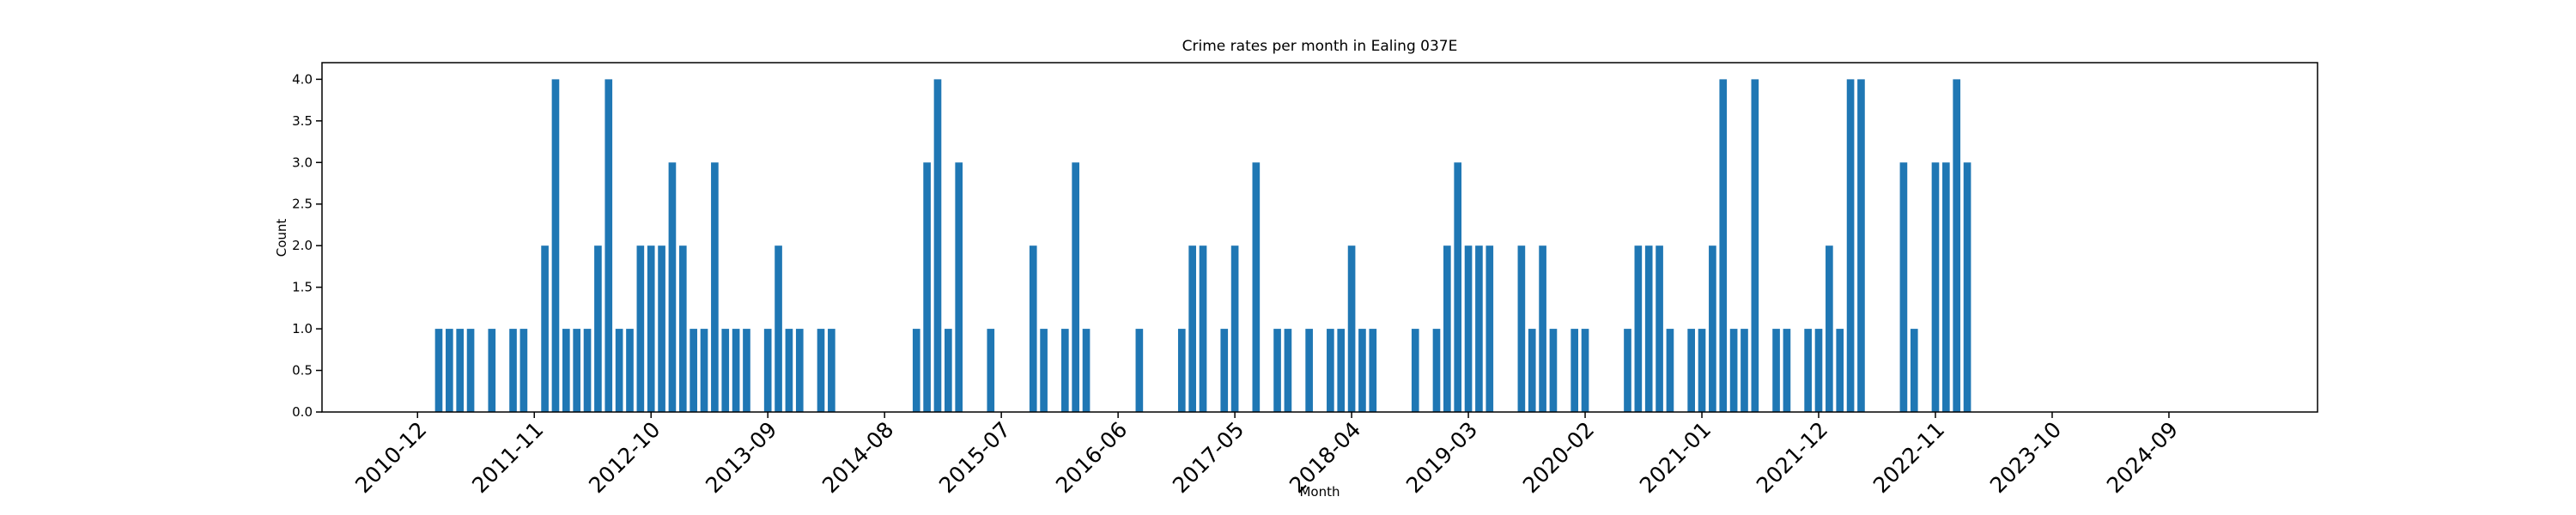 The image size is (2576, 515). Describe the element at coordinates (741, 457) in the screenshot. I see `x-tick-label: 2013-09` at that location.